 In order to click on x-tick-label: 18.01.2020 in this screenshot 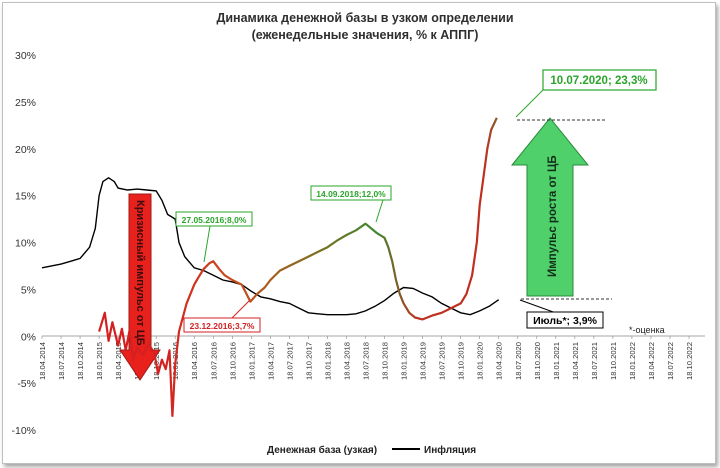, I will do `click(480, 361)`.